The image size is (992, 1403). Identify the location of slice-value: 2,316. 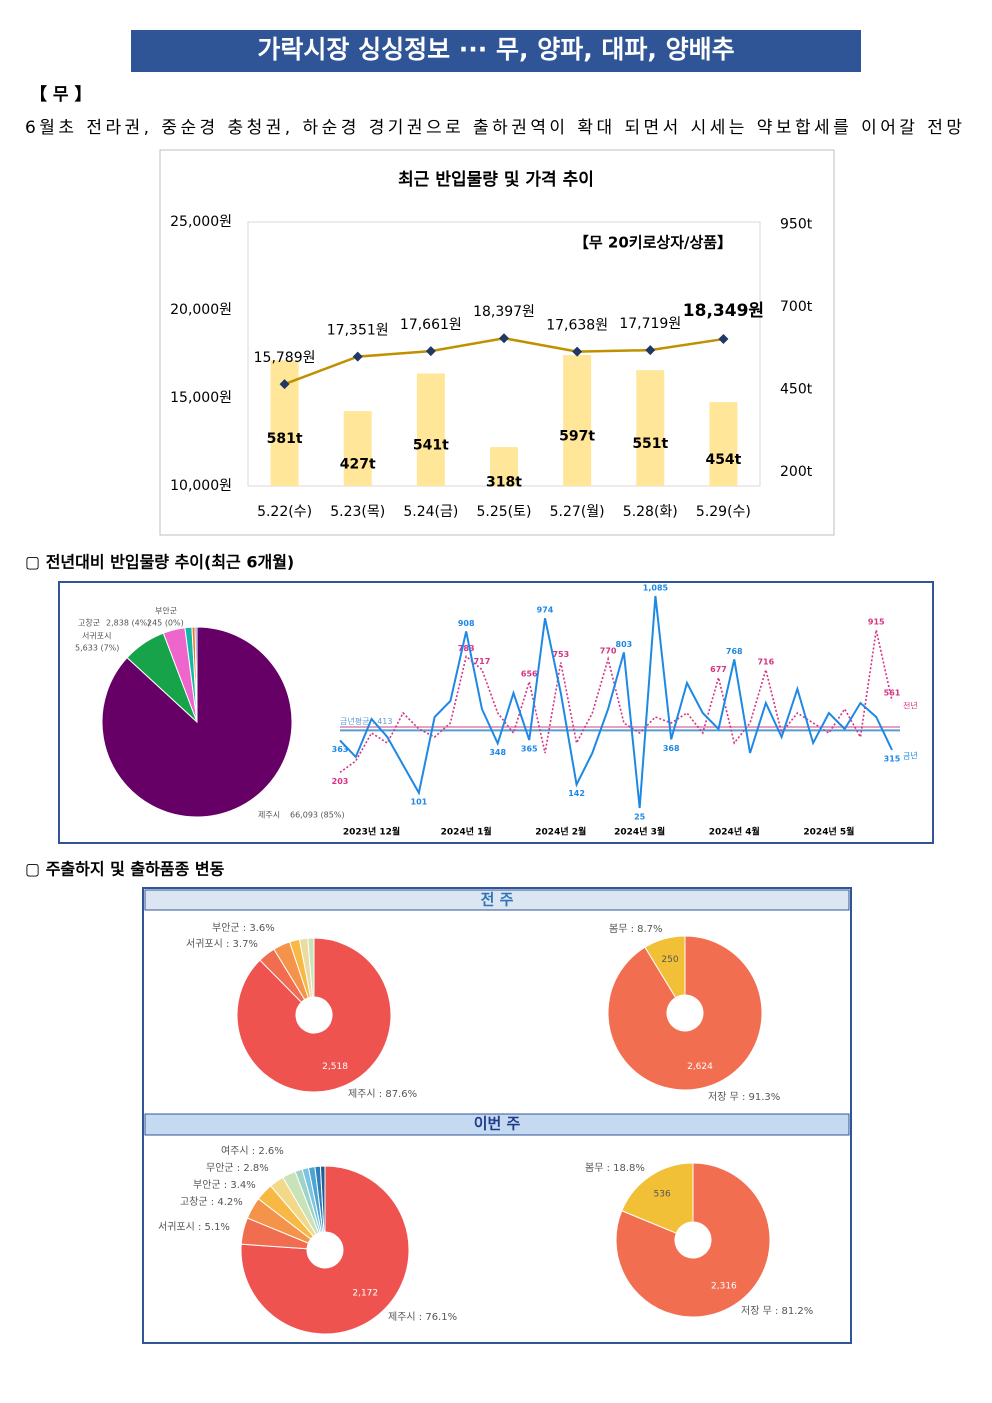
(724, 1287).